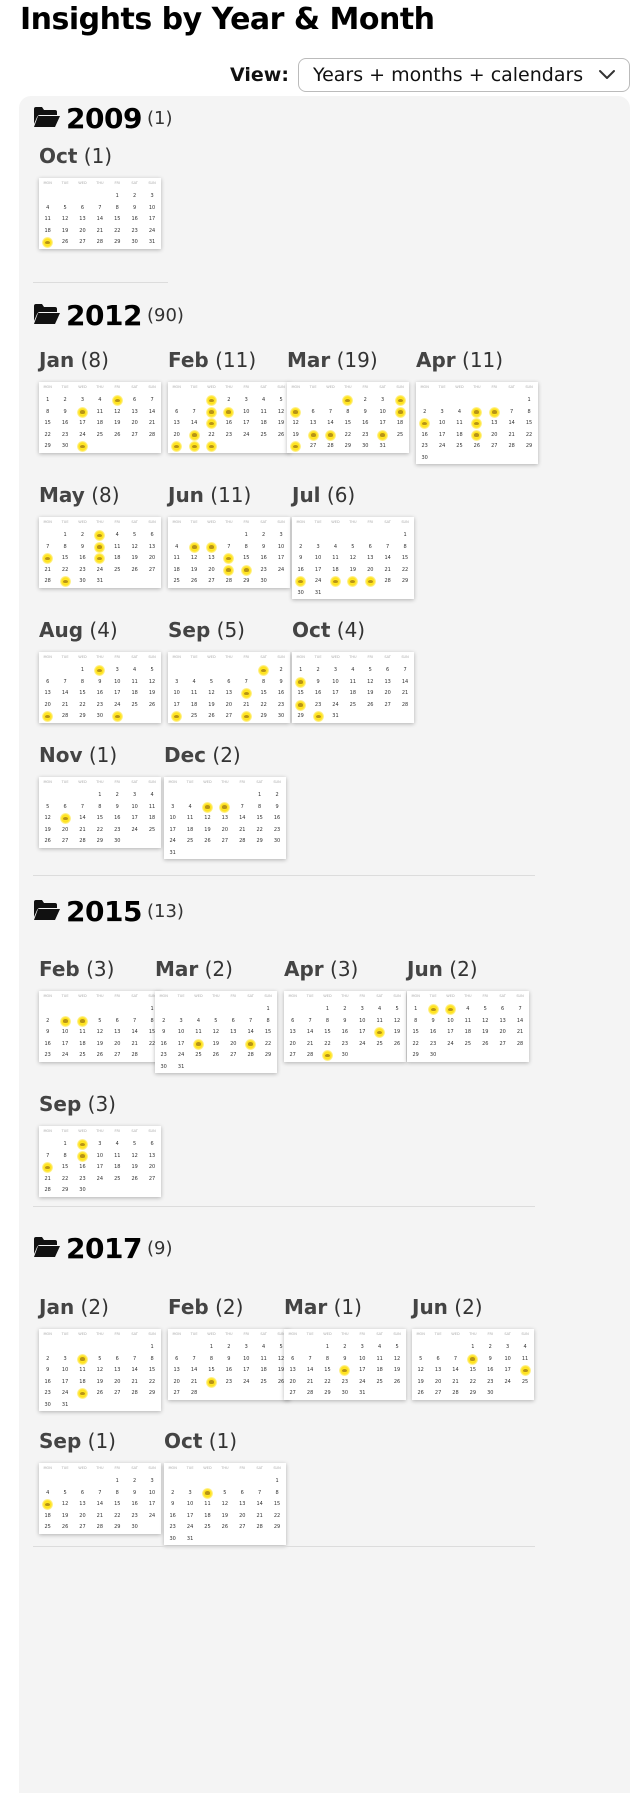  Describe the element at coordinates (321, 969) in the screenshot. I see `month-label: Apr (3)` at that location.